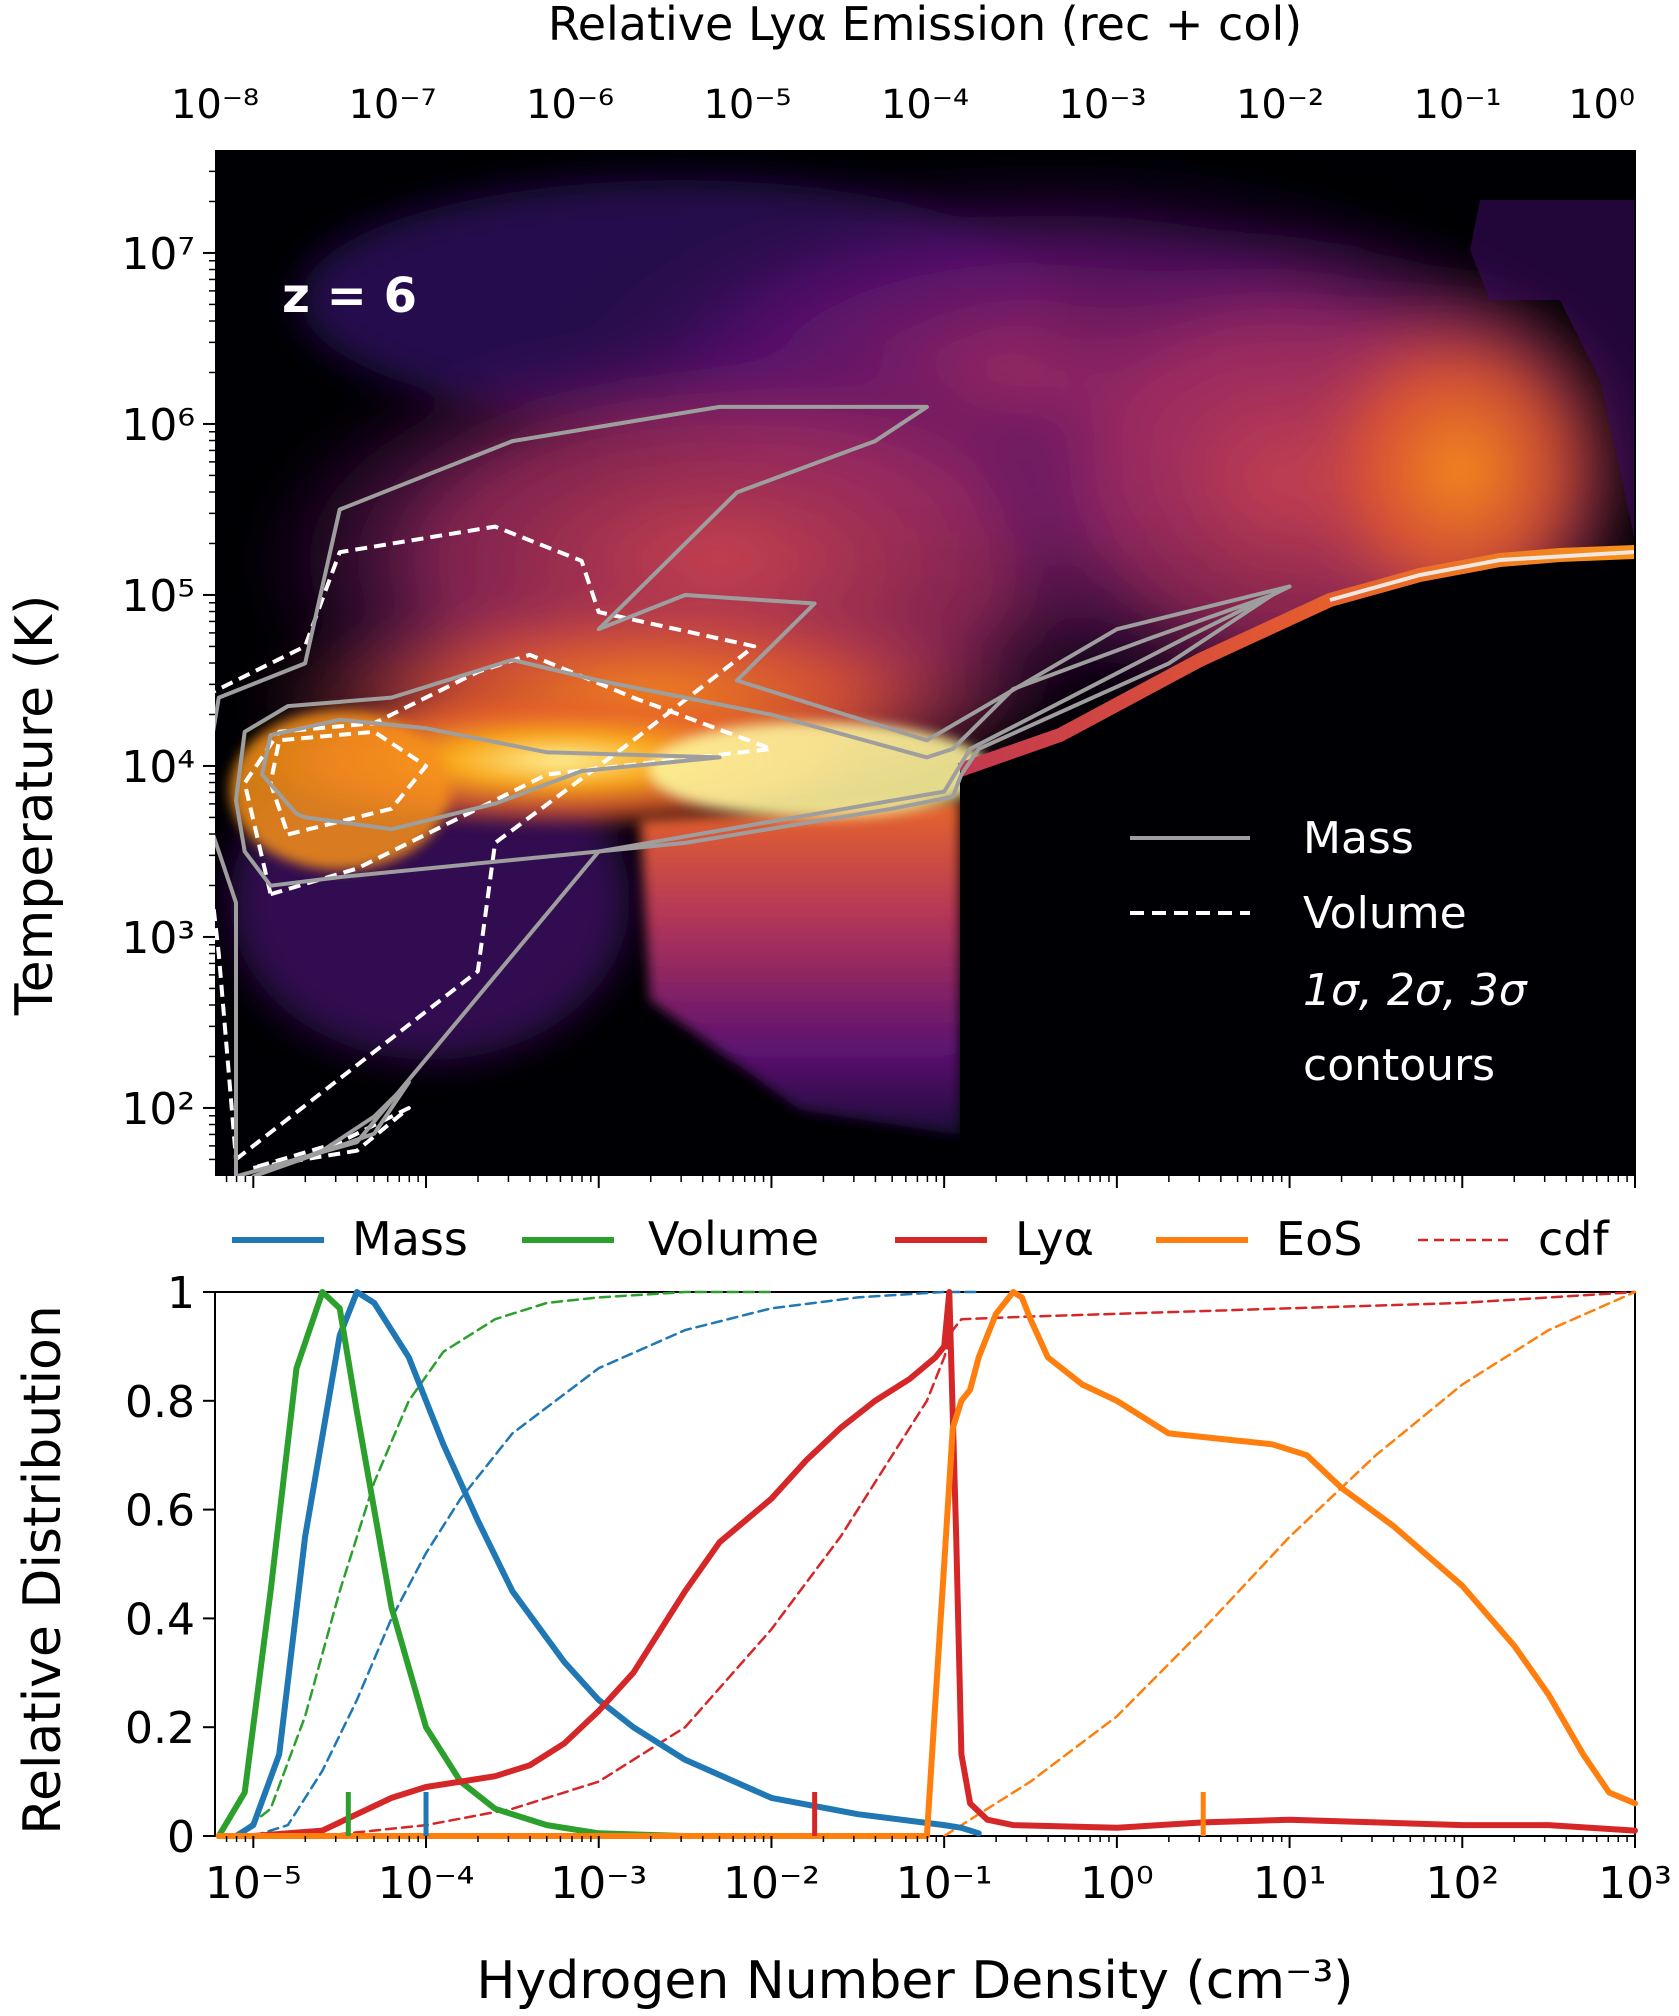 Image resolution: width=1679 pixels, height=2016 pixels. I want to click on bottom-xtick-label: 10⁻⁵, so click(253, 1883).